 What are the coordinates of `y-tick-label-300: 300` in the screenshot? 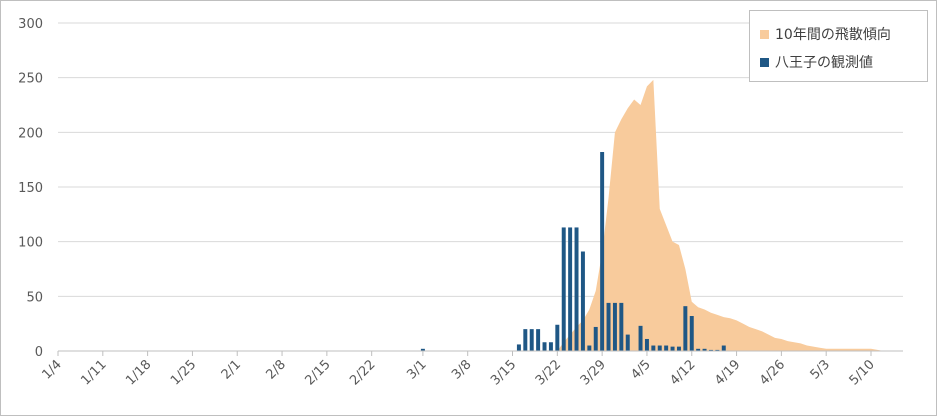 It's located at (30, 24).